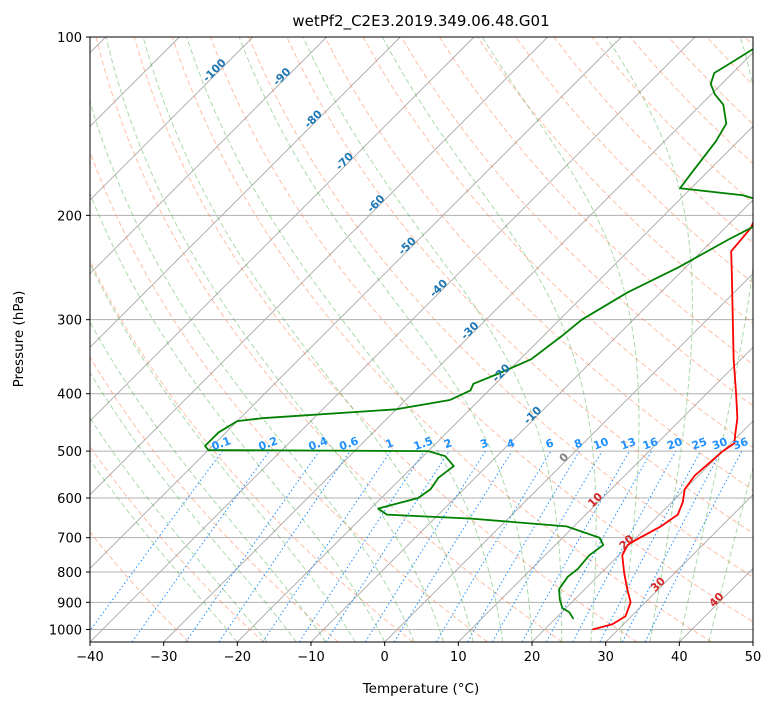 The width and height of the screenshot is (775, 708). What do you see at coordinates (511, 443) in the screenshot?
I see `mixing-ratio-label: 4` at bounding box center [511, 443].